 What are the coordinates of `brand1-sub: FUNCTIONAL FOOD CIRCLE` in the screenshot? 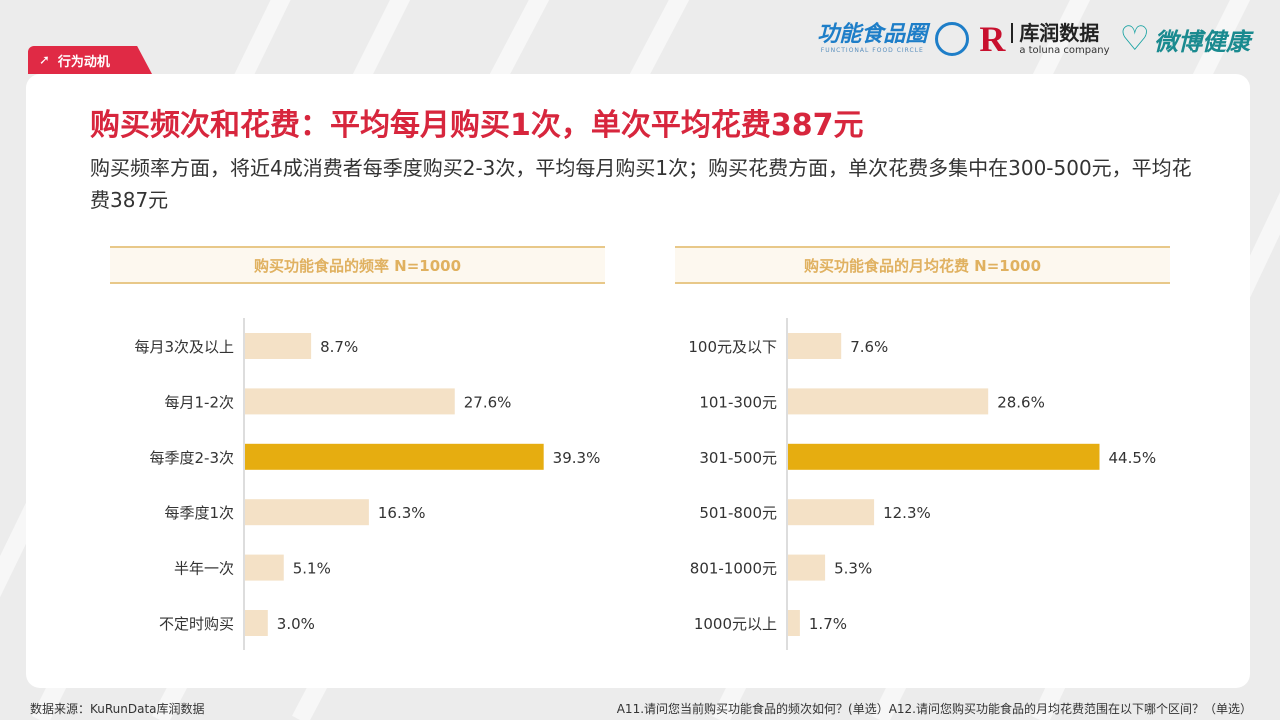 It's located at (872, 50).